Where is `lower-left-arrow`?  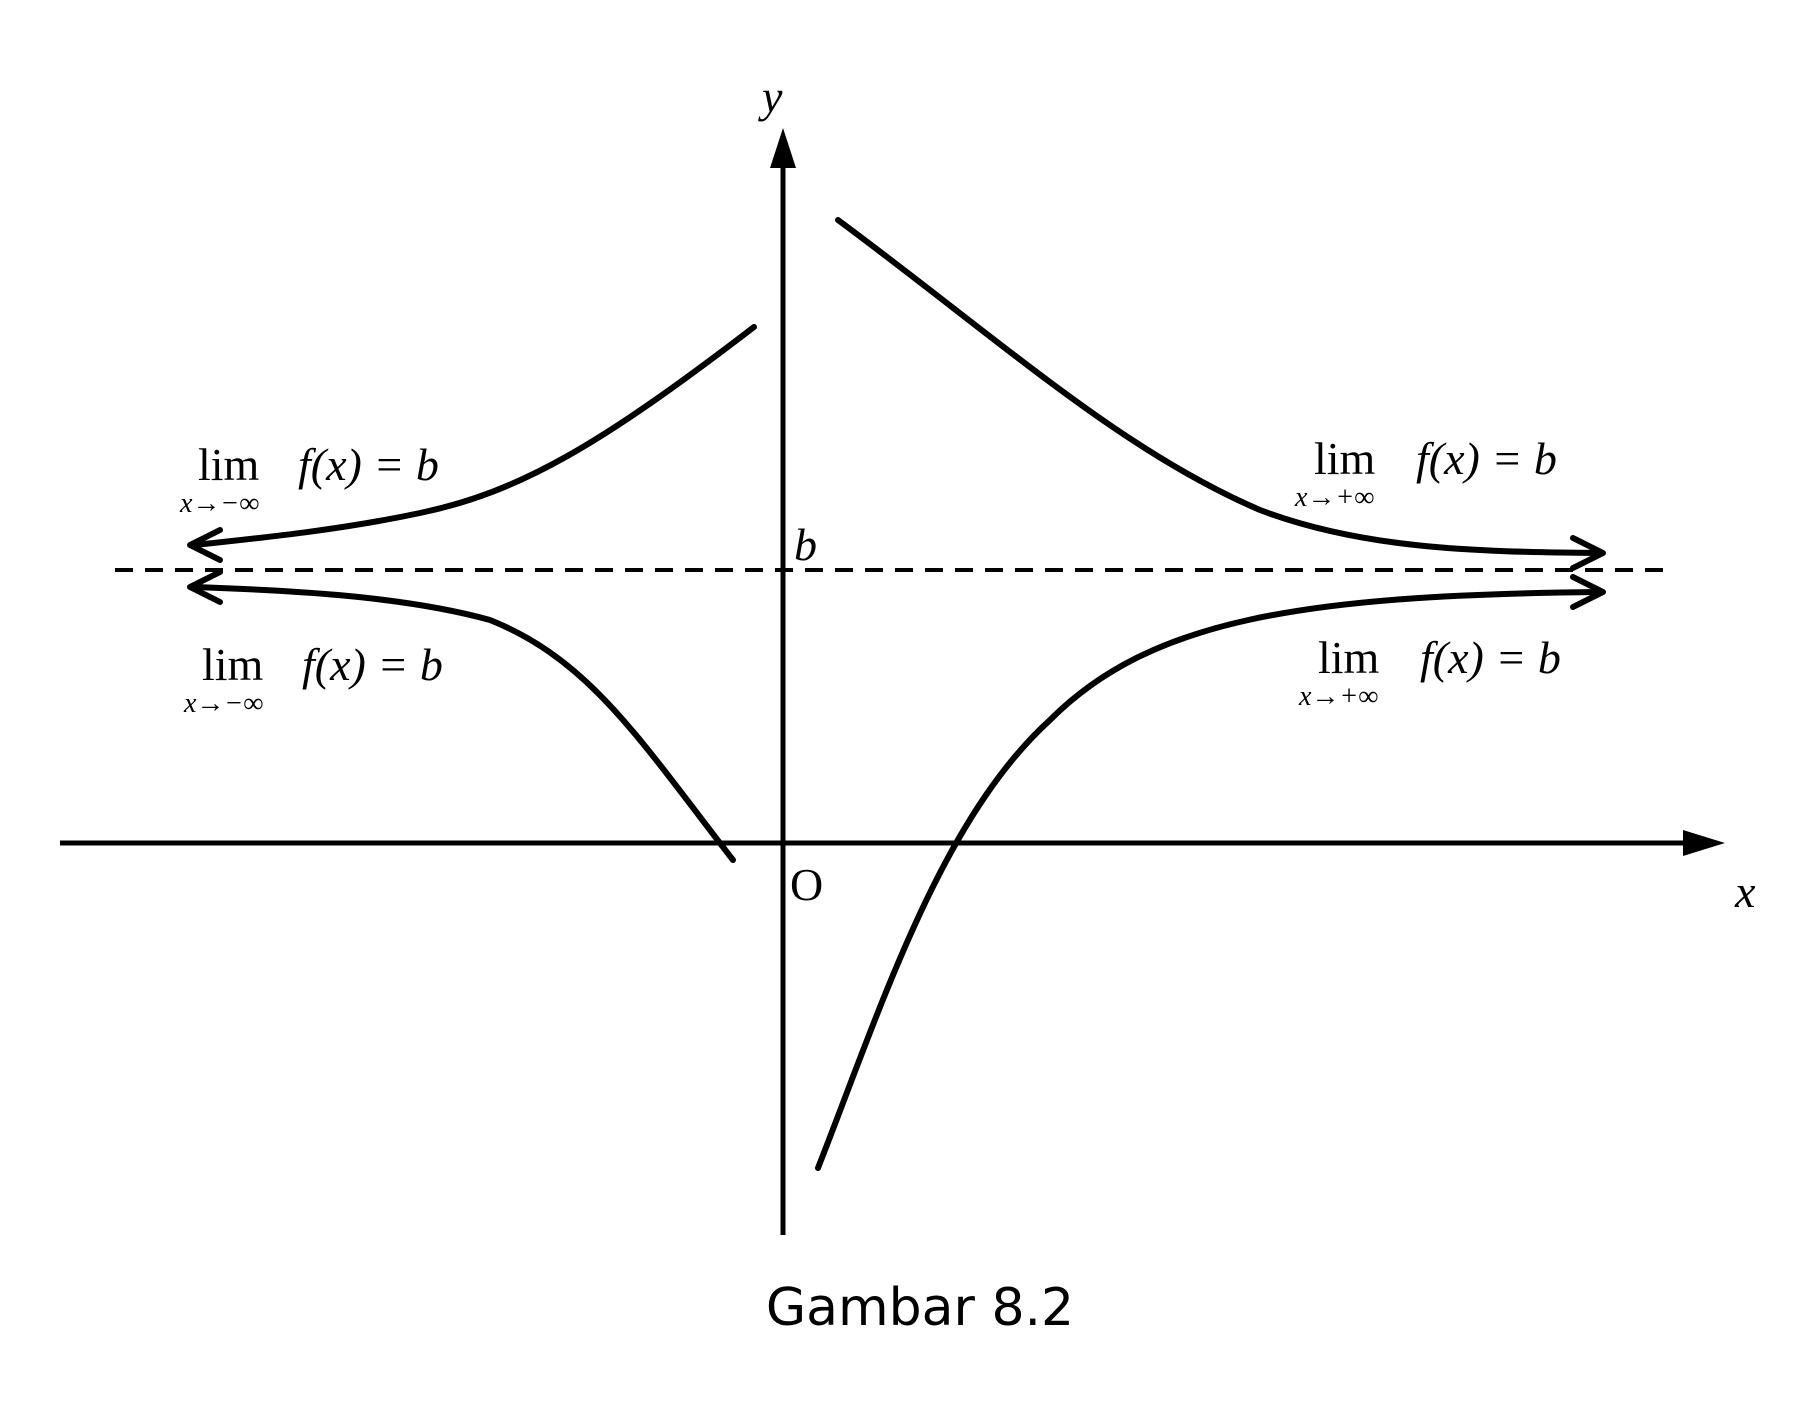
lower-left-arrow is located at coordinates (205, 587).